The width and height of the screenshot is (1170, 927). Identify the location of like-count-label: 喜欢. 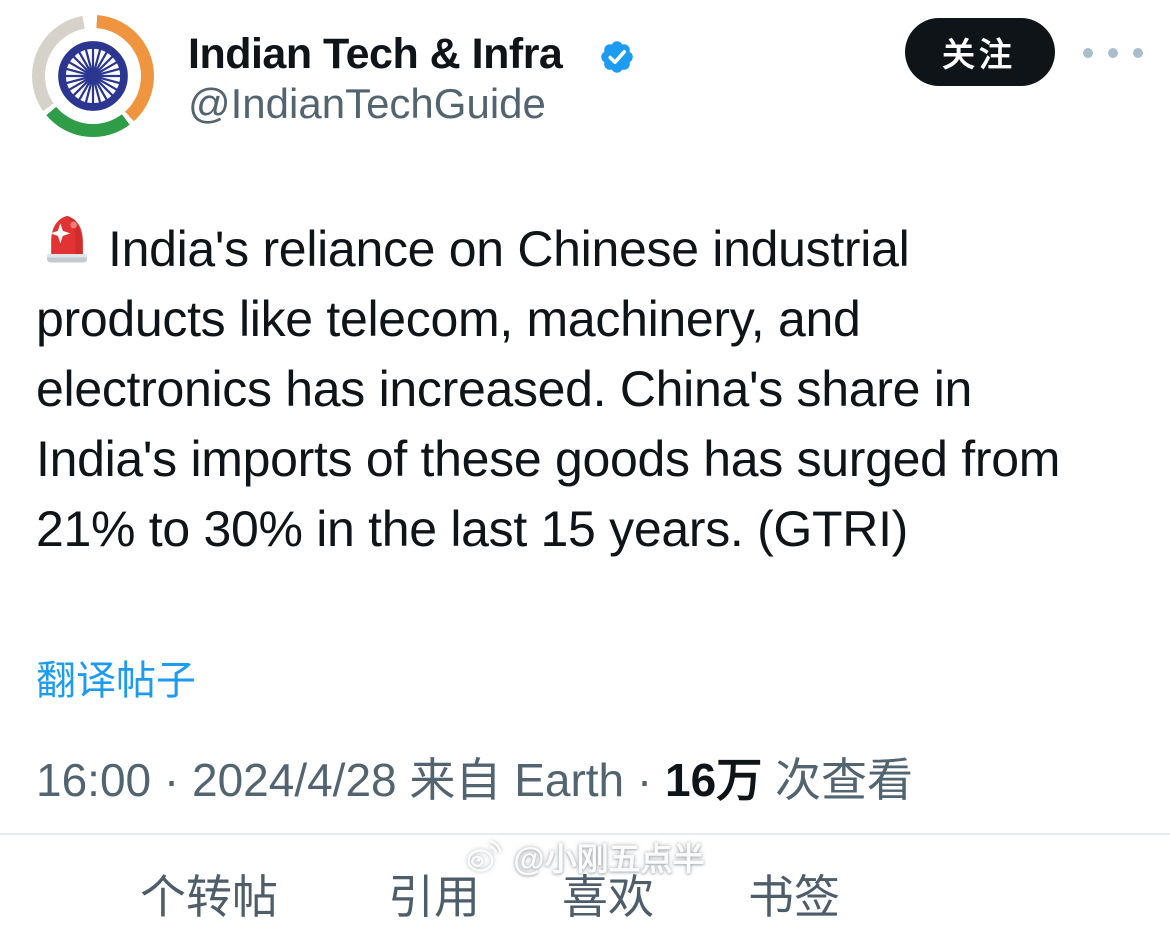
(608, 897).